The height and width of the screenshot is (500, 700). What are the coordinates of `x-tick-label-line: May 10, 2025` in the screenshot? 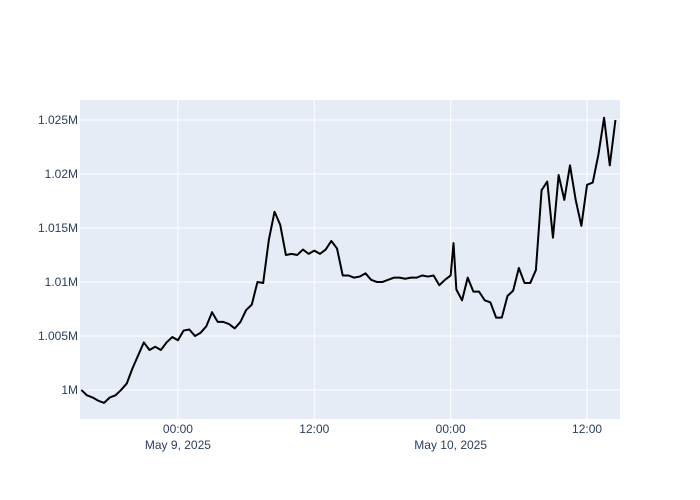 It's located at (450, 445).